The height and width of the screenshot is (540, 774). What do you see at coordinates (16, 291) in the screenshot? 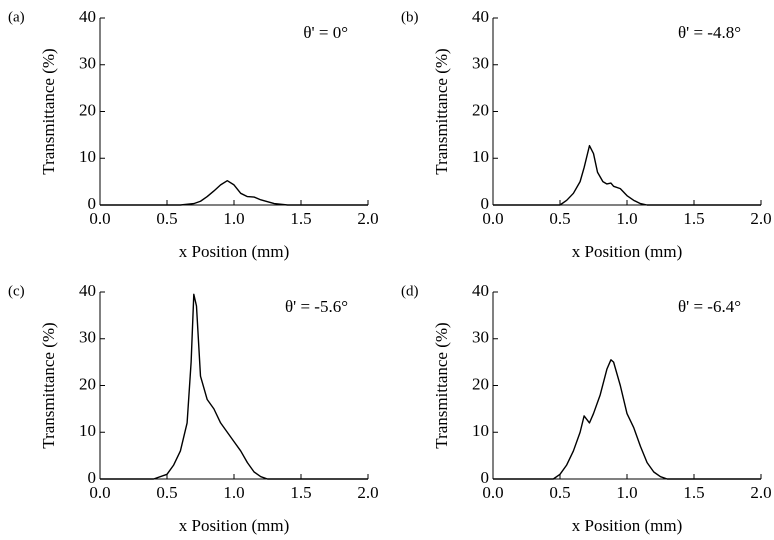
I see `panel-label: (c)` at bounding box center [16, 291].